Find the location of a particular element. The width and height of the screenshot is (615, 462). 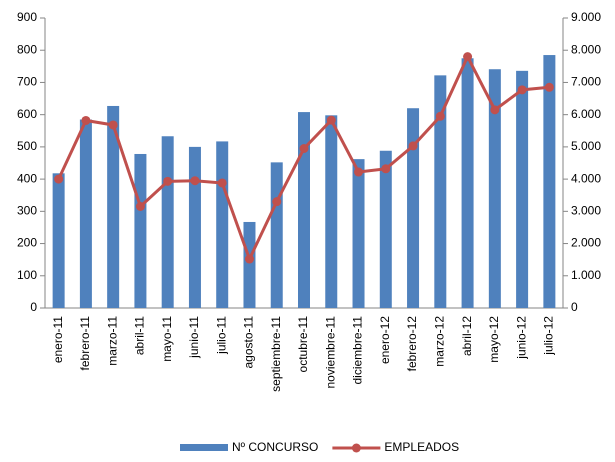

y-tick-label: 500 is located at coordinates (27, 146).